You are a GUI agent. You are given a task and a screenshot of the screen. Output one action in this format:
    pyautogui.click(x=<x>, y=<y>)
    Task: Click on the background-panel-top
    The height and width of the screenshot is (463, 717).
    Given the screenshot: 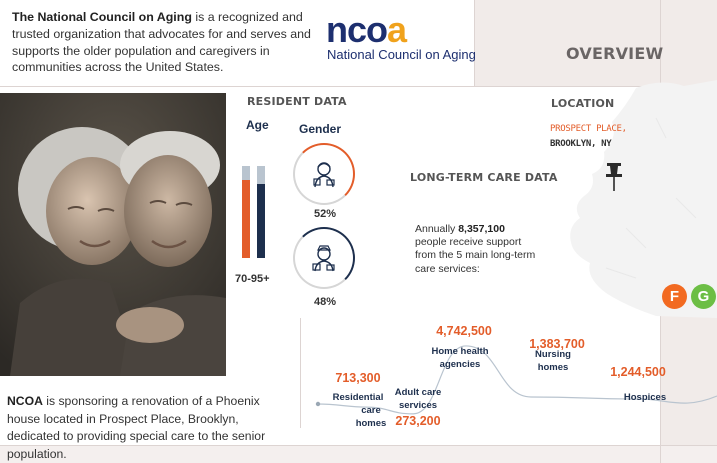 What is the action you would take?
    pyautogui.click(x=567, y=43)
    